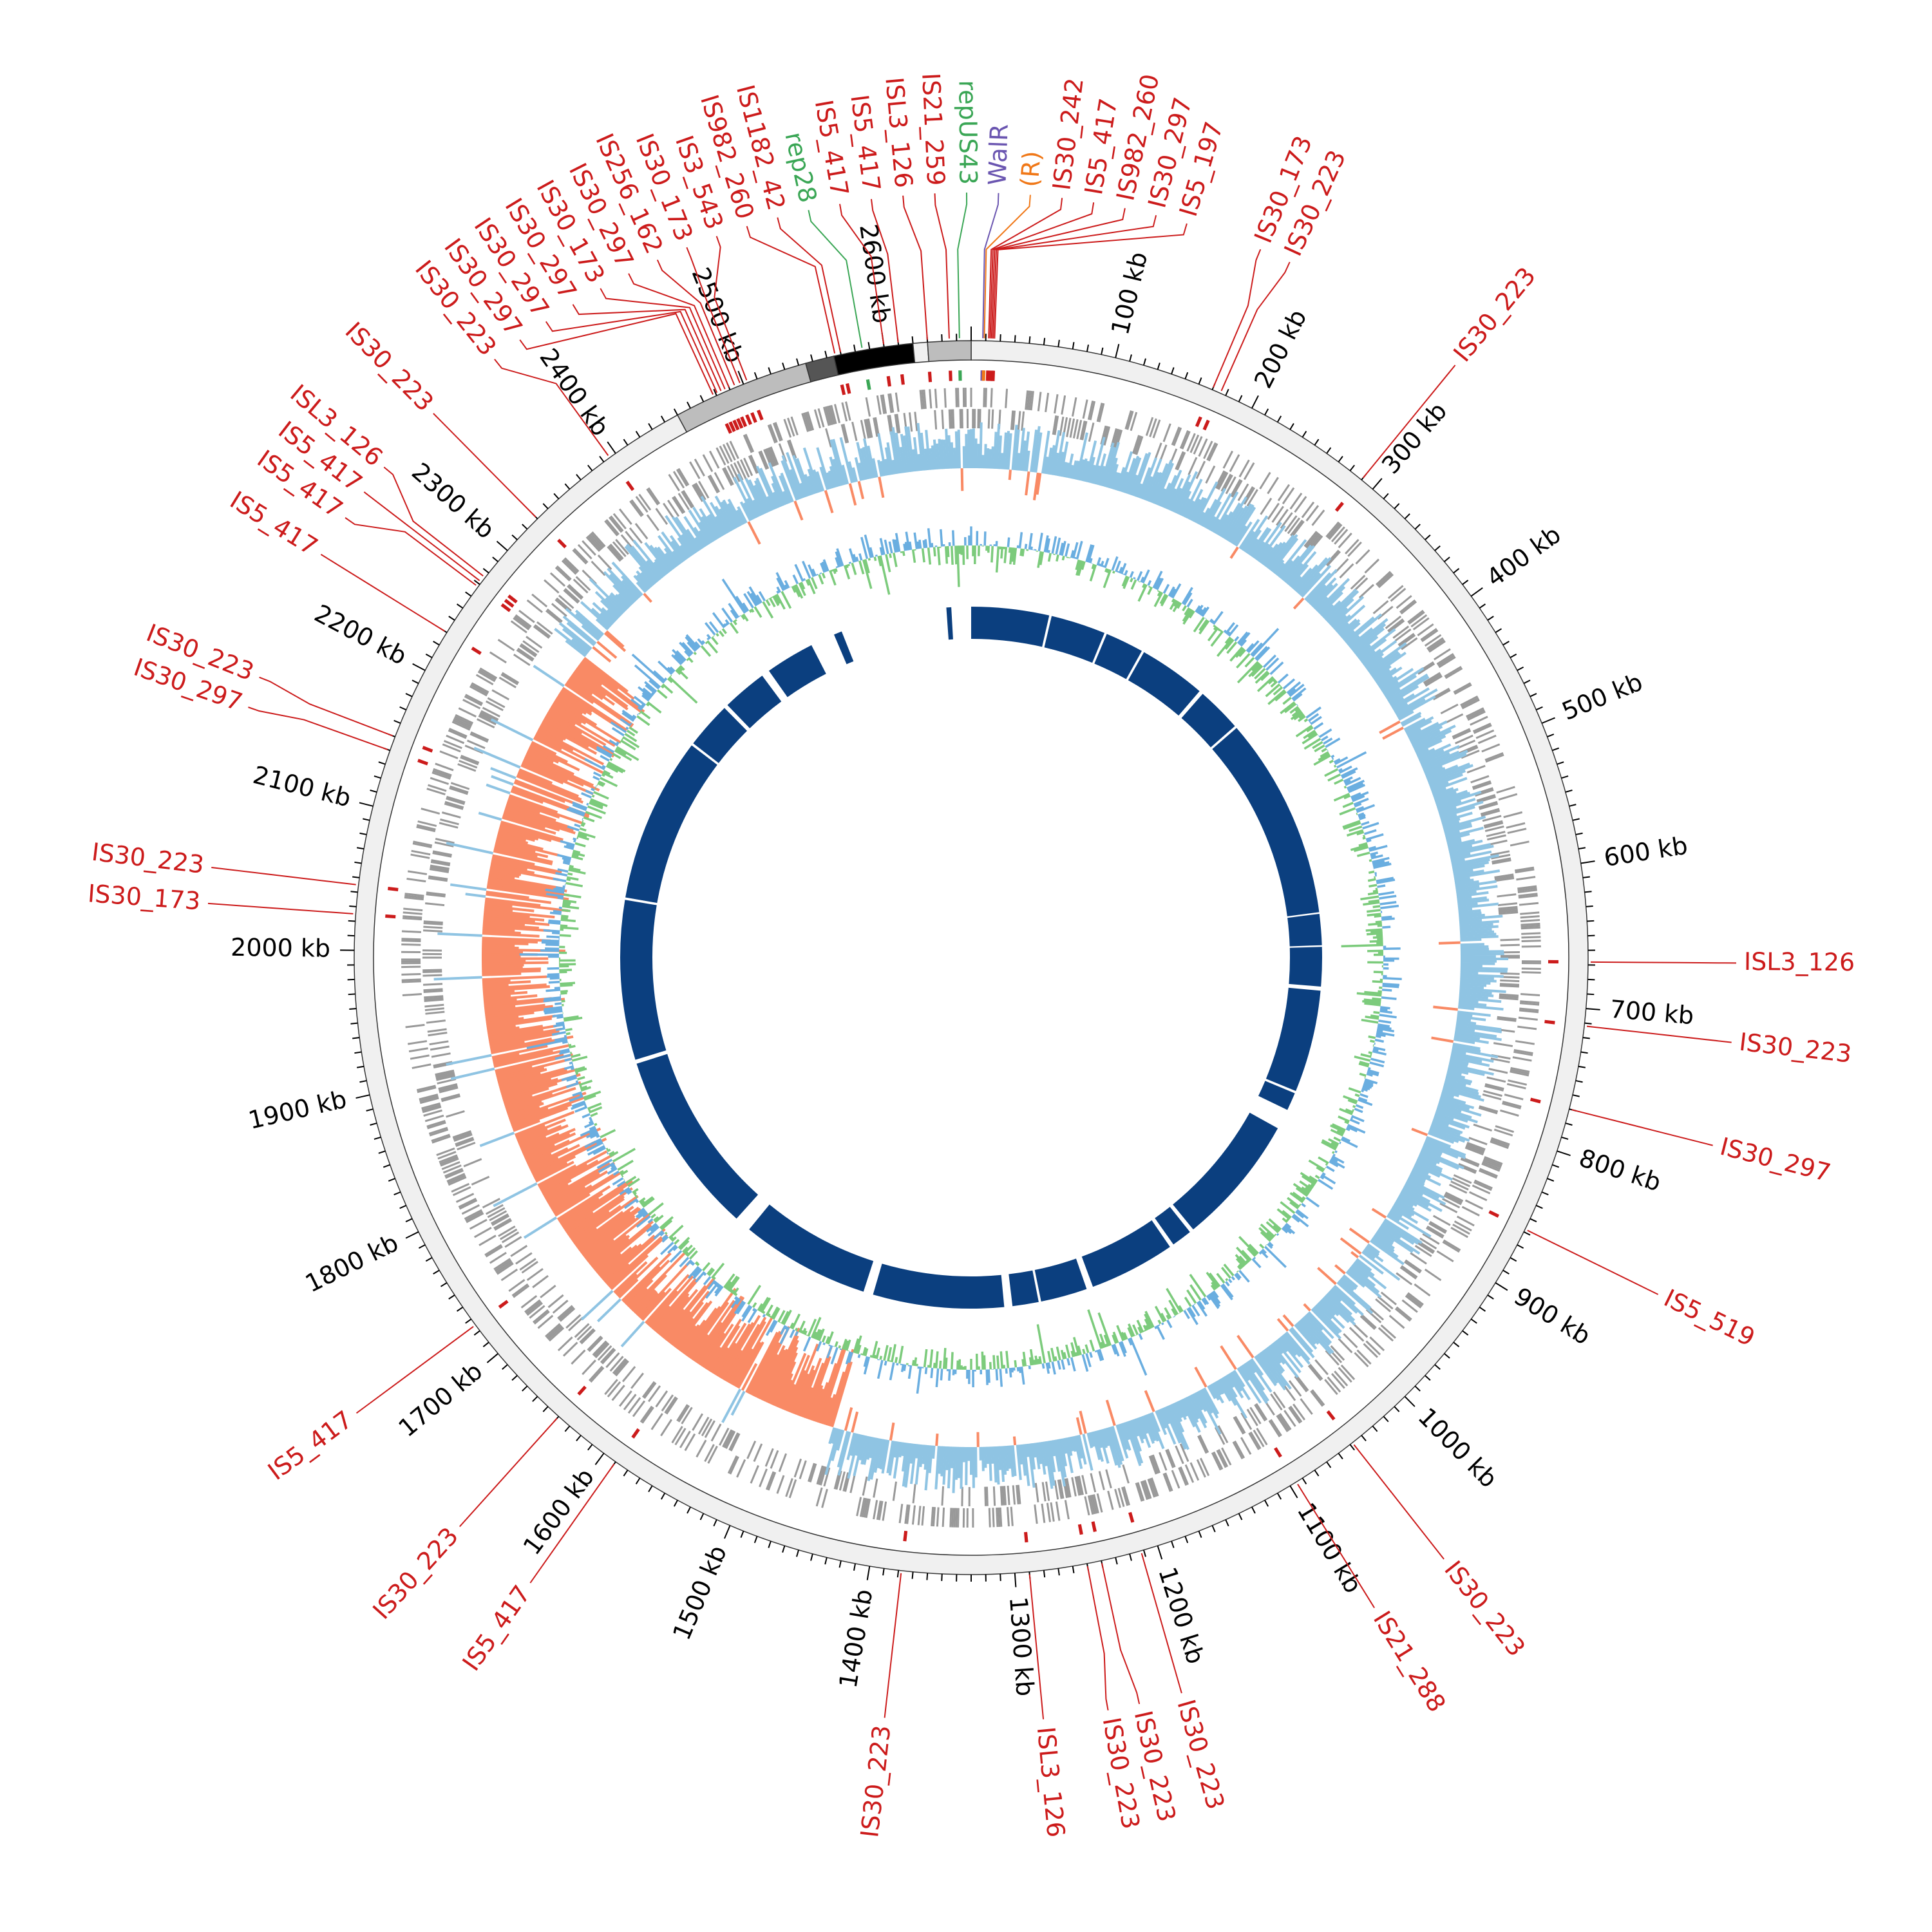 This screenshot has width=1932, height=1932. What do you see at coordinates (1129, 293) in the screenshot?
I see `tick-label: 100 kb` at bounding box center [1129, 293].